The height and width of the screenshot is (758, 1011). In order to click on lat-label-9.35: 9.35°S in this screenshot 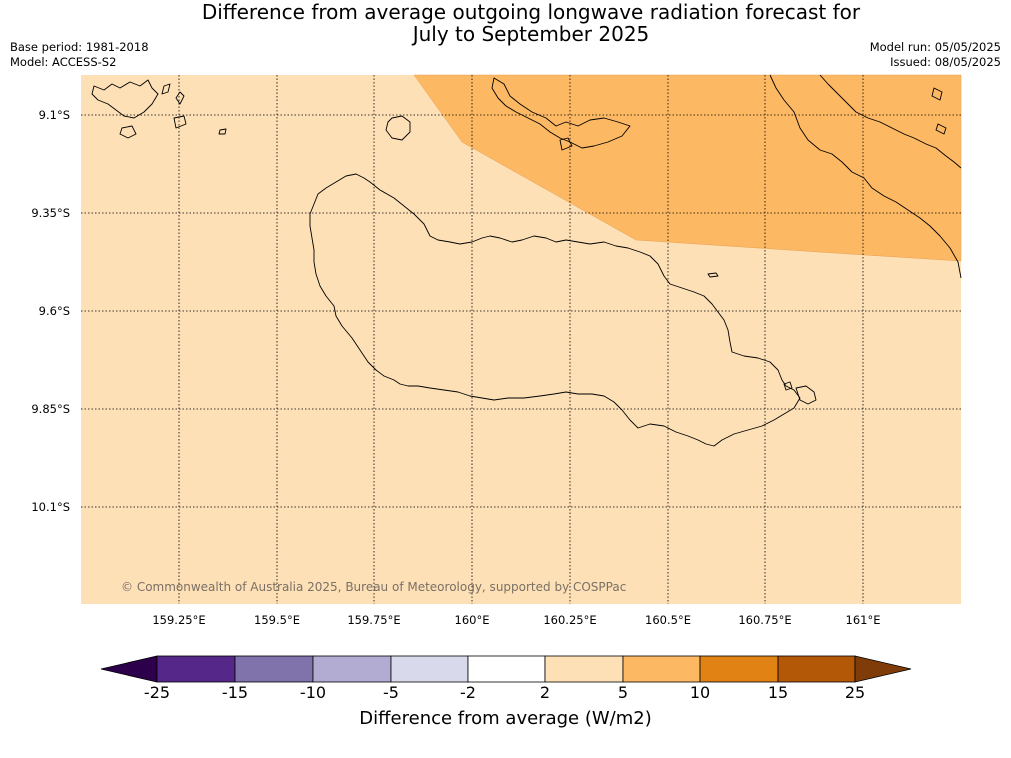, I will do `click(50, 213)`.